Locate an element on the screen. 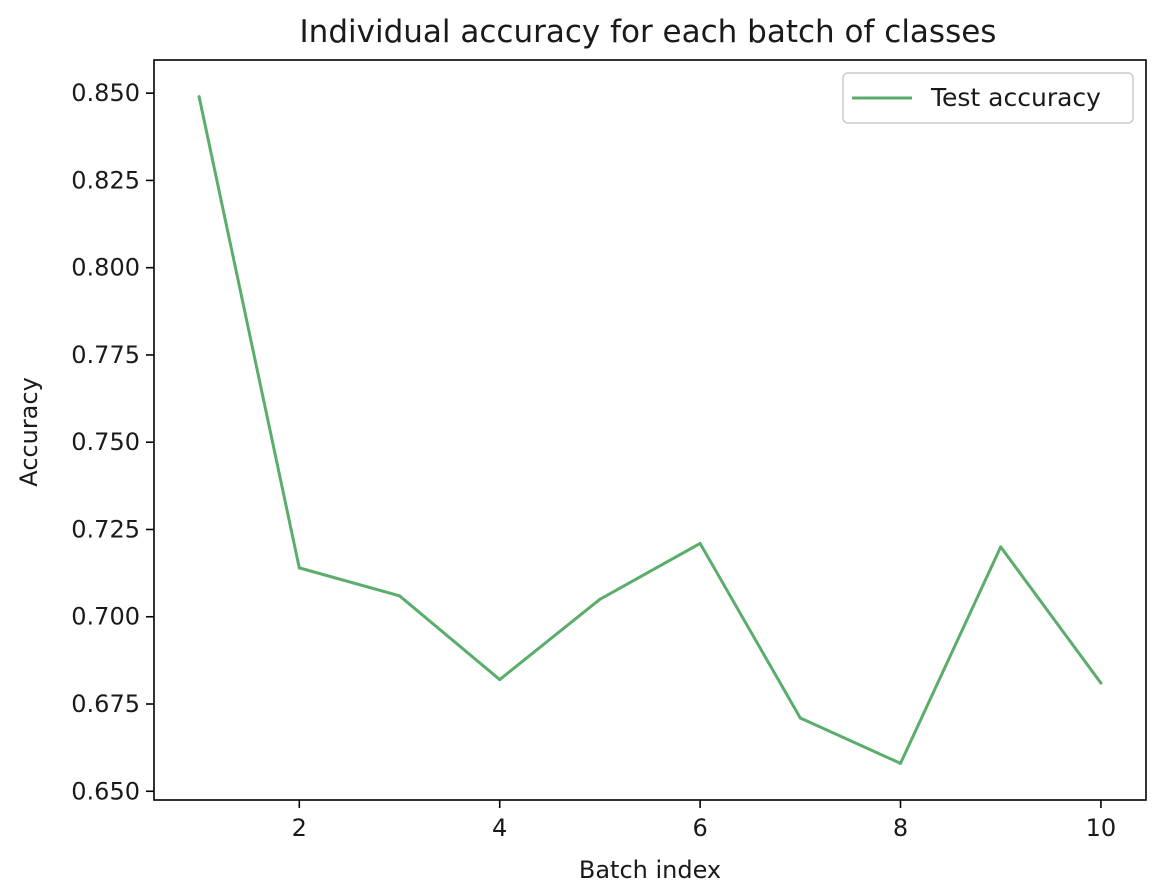  legend-box is located at coordinates (988, 98).